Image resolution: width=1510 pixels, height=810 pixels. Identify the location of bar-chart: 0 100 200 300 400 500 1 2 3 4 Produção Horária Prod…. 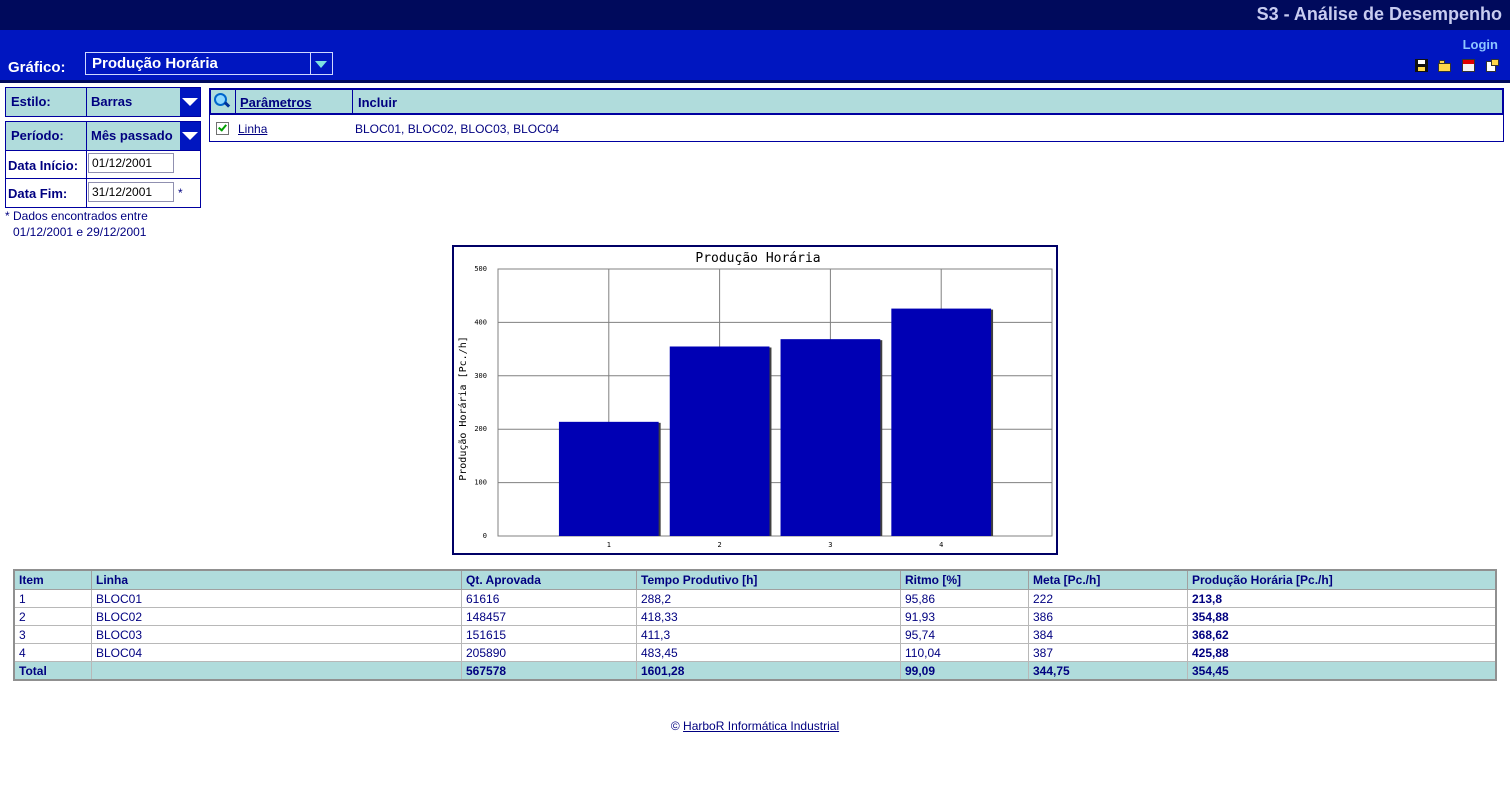
(755, 400).